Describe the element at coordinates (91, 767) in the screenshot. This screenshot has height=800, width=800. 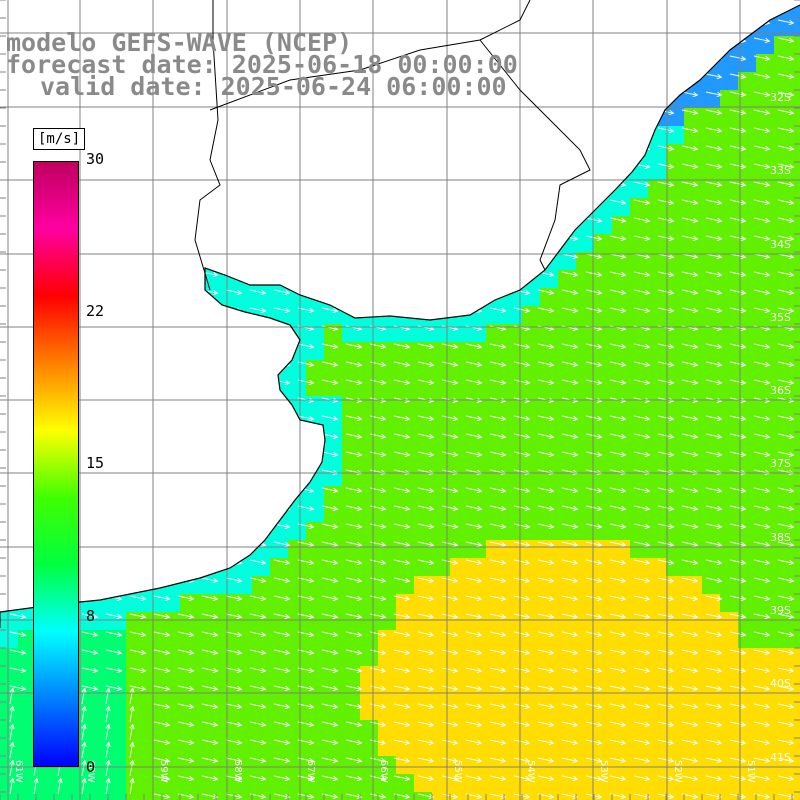
I see `colorbar-tick: 0` at that location.